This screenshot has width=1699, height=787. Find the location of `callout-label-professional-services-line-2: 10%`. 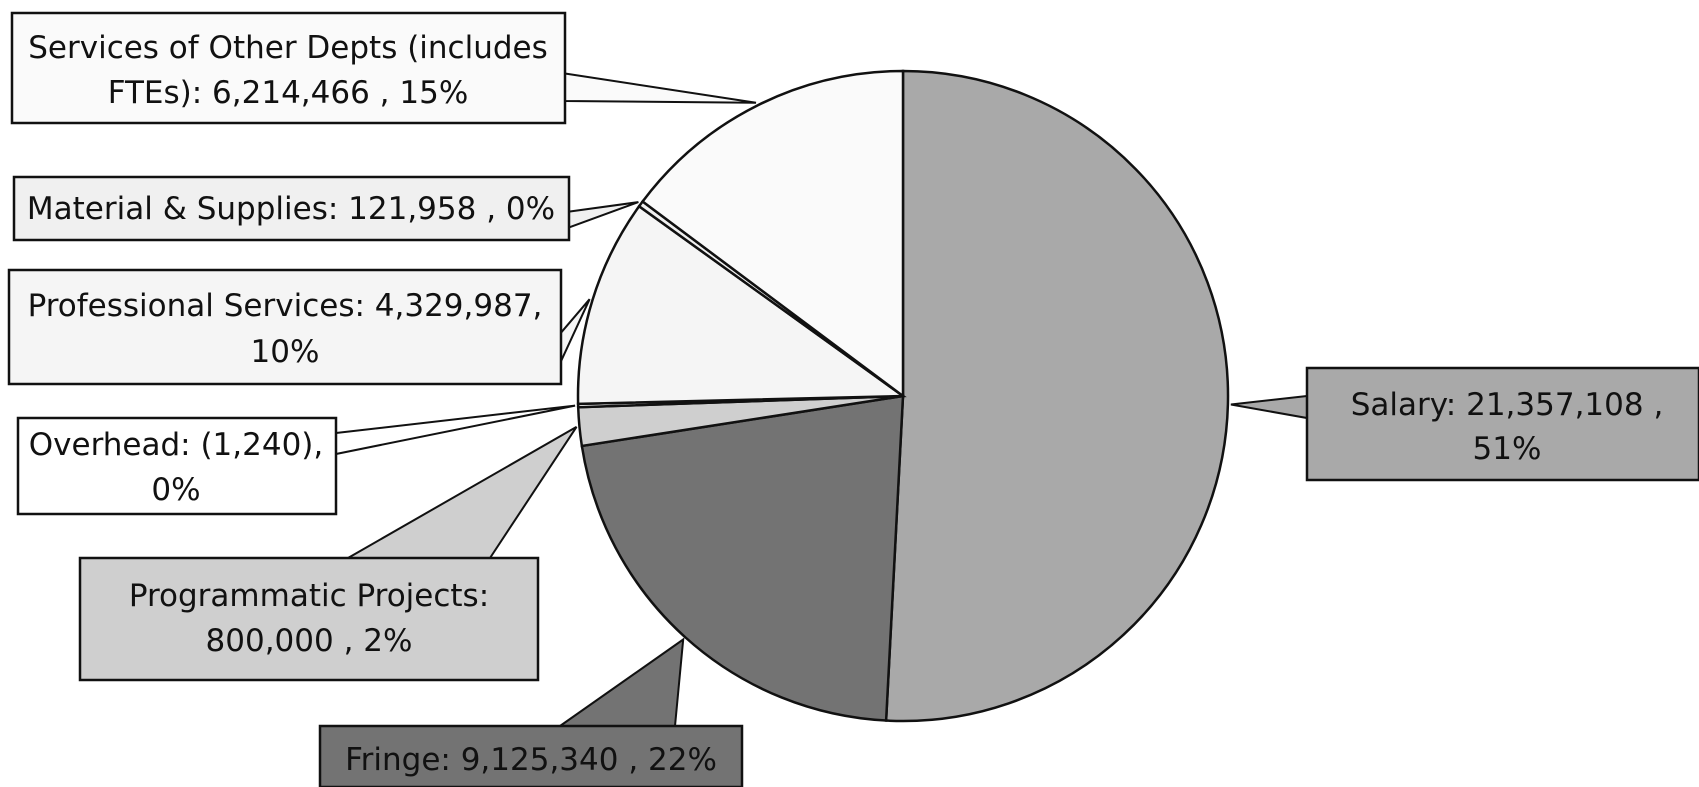

callout-label-professional-services-line-2: 10% is located at coordinates (285, 352).